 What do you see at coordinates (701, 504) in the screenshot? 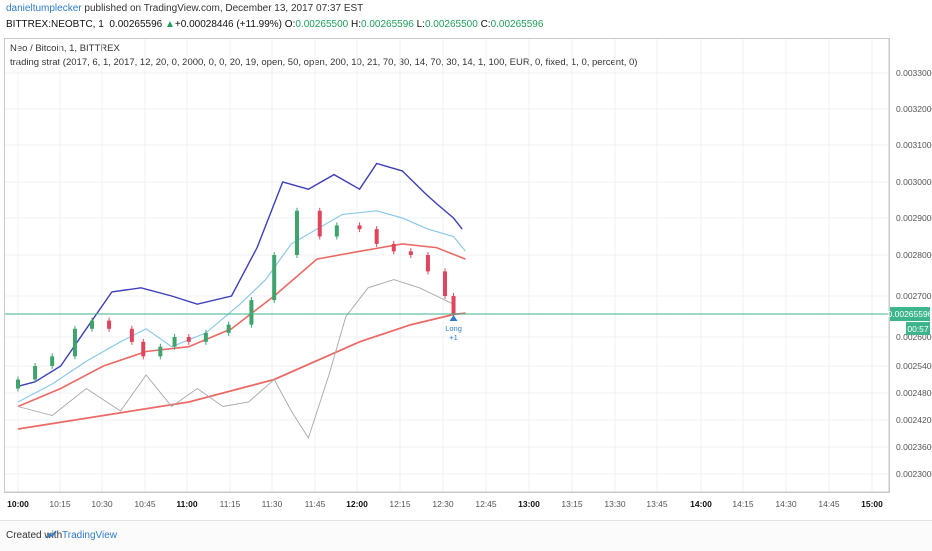
I see `x-tick-label: 14:00` at bounding box center [701, 504].